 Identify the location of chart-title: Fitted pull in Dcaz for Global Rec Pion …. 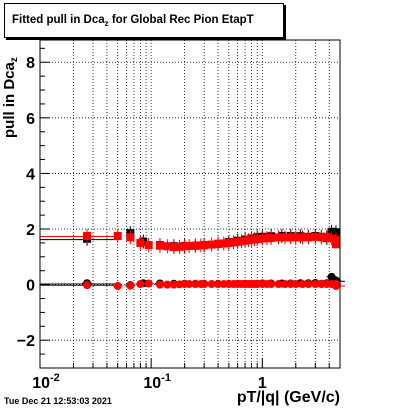
(133, 21).